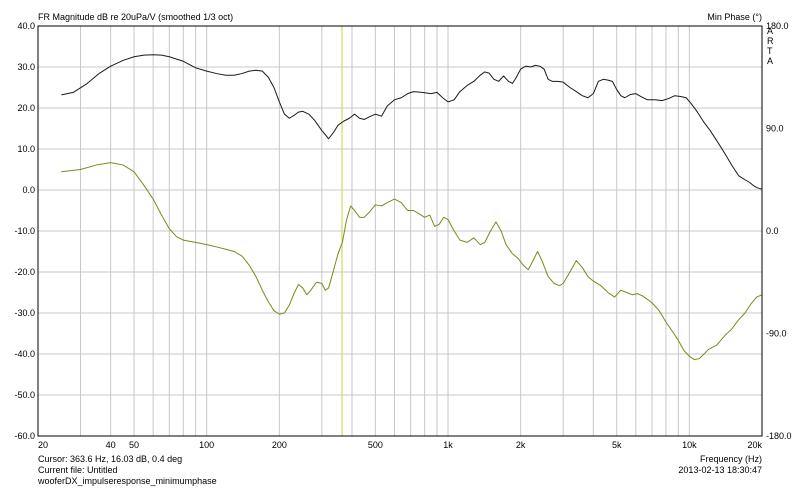 Image resolution: width=800 pixels, height=488 pixels. Describe the element at coordinates (24, 395) in the screenshot. I see `y-left-tick-label: -50.0` at that location.